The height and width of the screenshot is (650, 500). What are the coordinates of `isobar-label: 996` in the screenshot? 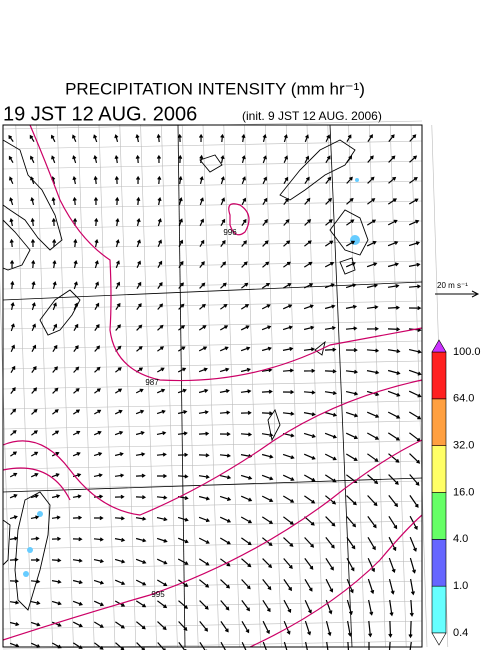 It's located at (230, 232).